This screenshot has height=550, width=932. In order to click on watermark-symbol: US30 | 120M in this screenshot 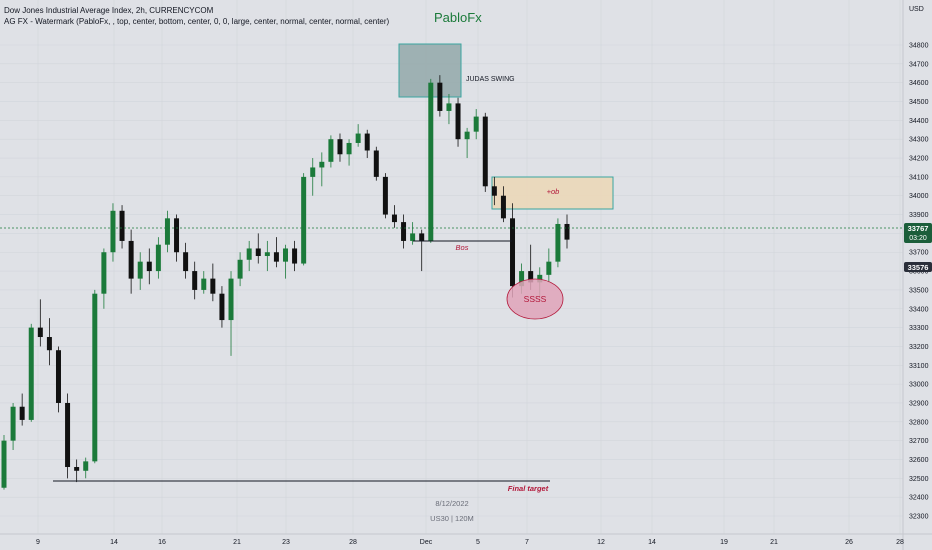, I will do `click(452, 518)`.